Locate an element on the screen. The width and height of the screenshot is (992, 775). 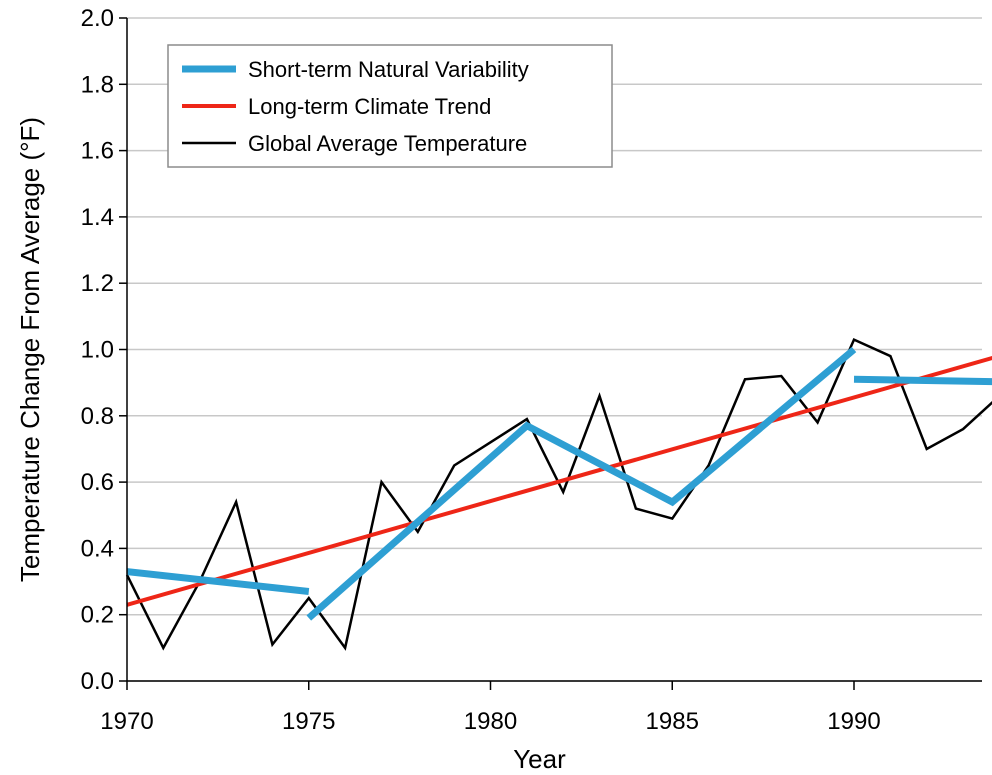
y-tick-label: 1.8 is located at coordinates (97, 84).